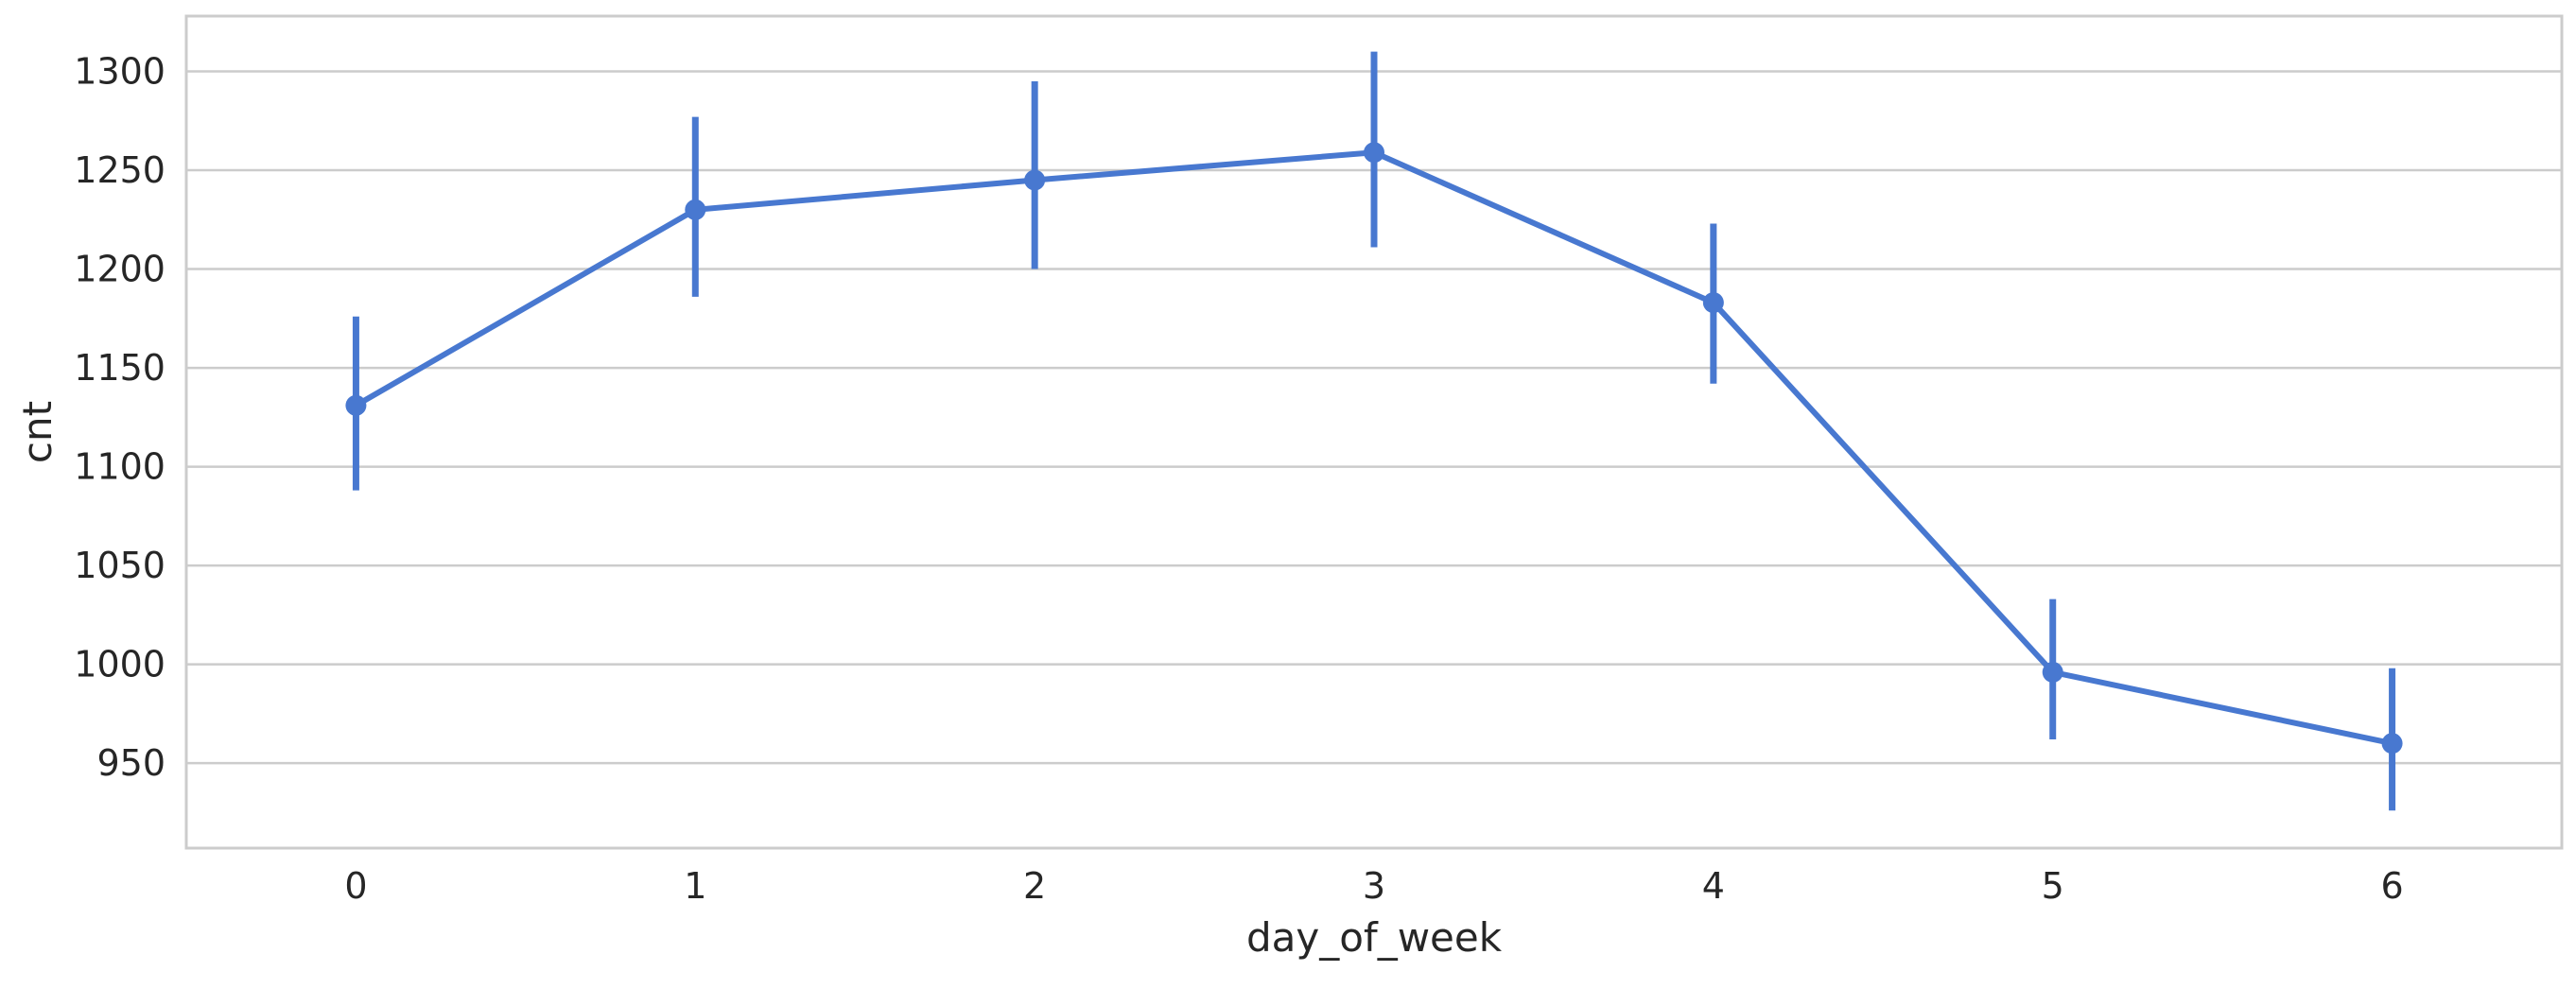  I want to click on y-tick-label: 1150, so click(119, 368).